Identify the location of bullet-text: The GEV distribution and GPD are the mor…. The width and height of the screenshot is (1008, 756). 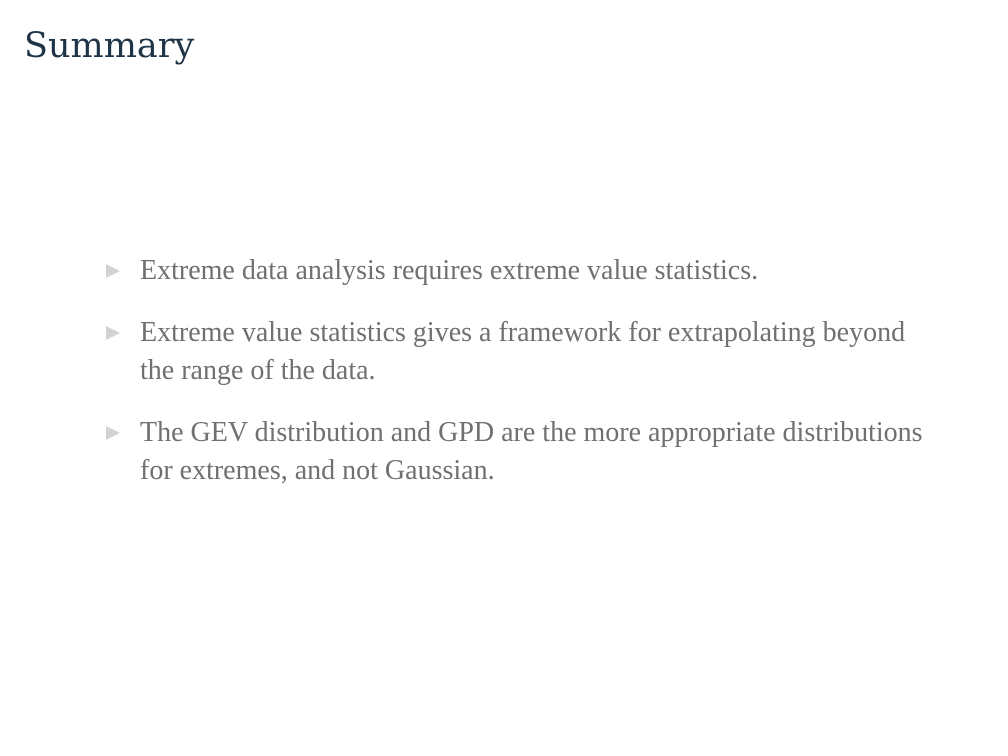
(531, 451).